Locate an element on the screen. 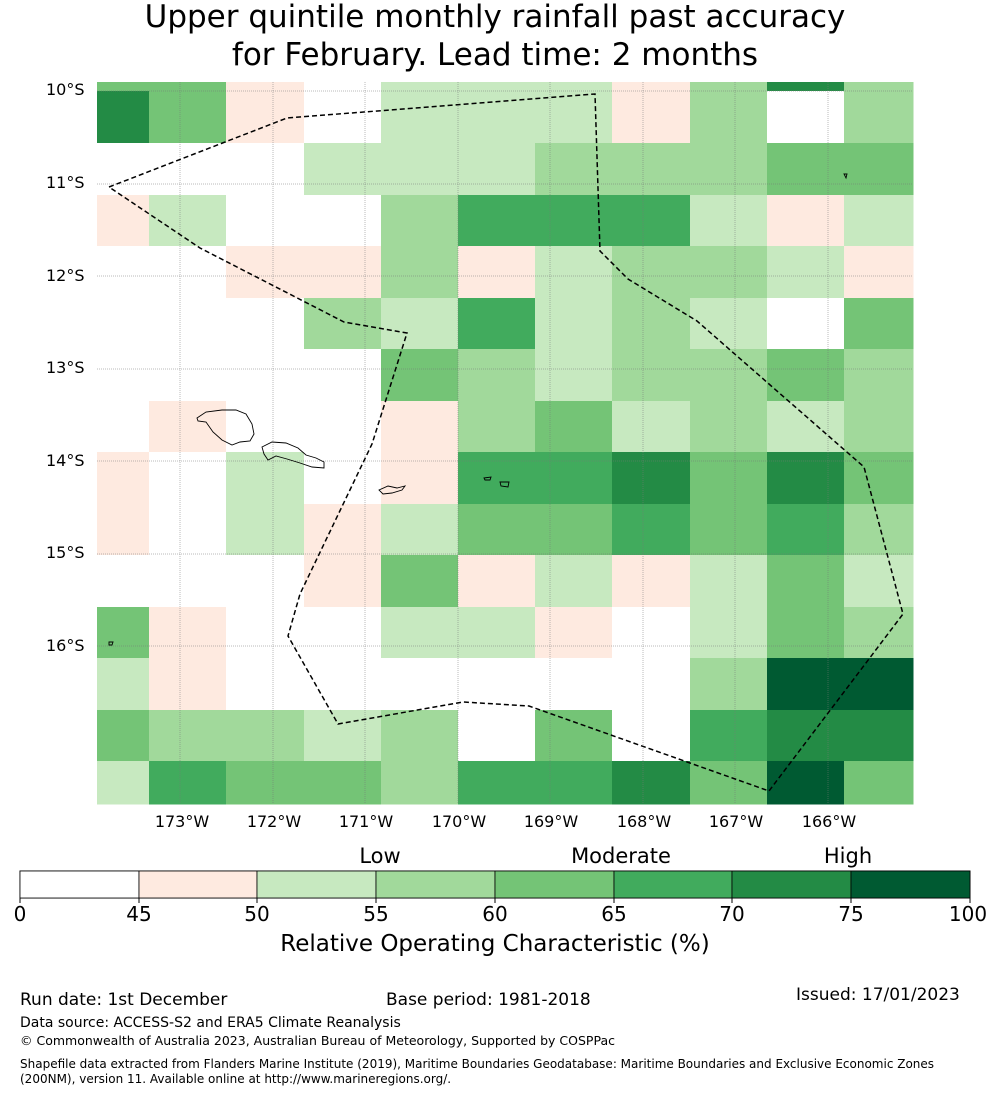  tick-label-75: 75 is located at coordinates (851, 914).